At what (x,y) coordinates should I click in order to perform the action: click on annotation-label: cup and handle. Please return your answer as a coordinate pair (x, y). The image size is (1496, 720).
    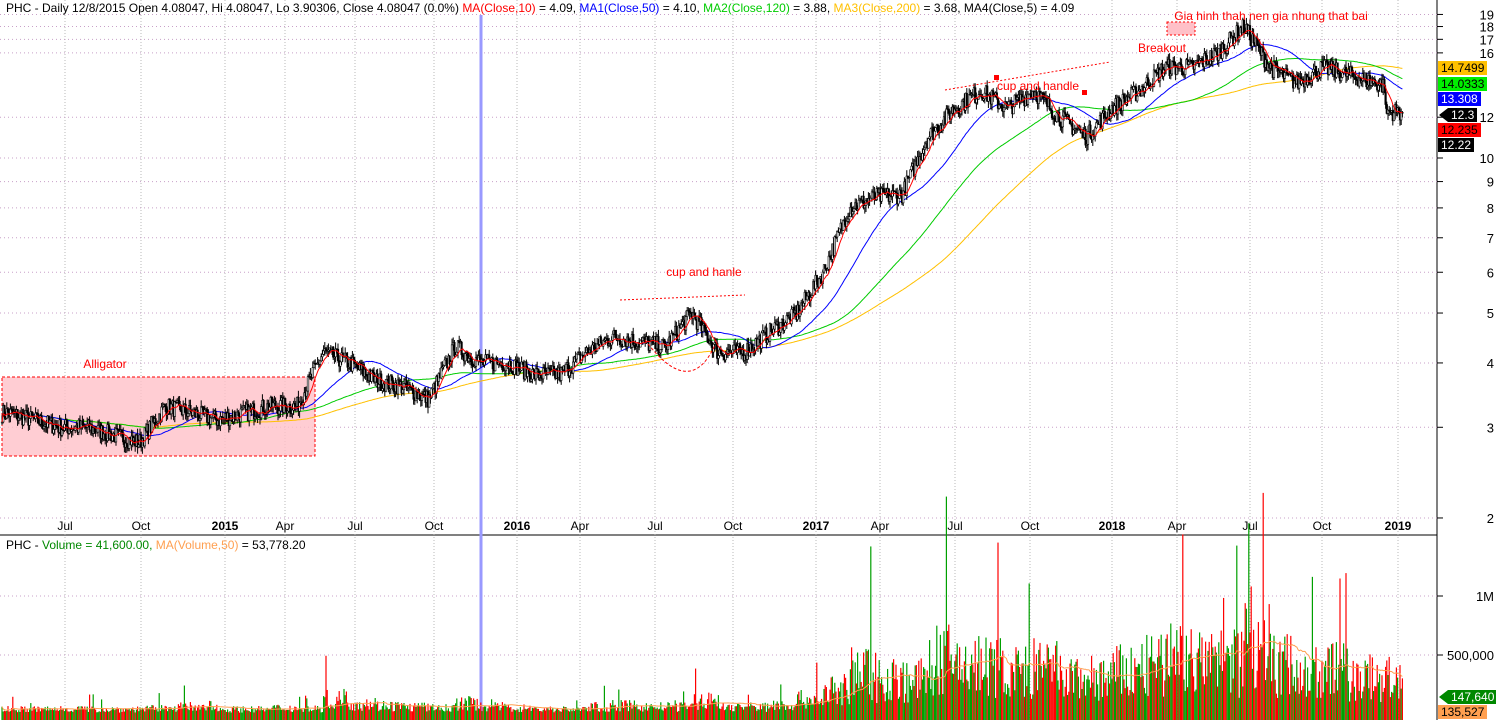
    Looking at the image, I should click on (1038, 86).